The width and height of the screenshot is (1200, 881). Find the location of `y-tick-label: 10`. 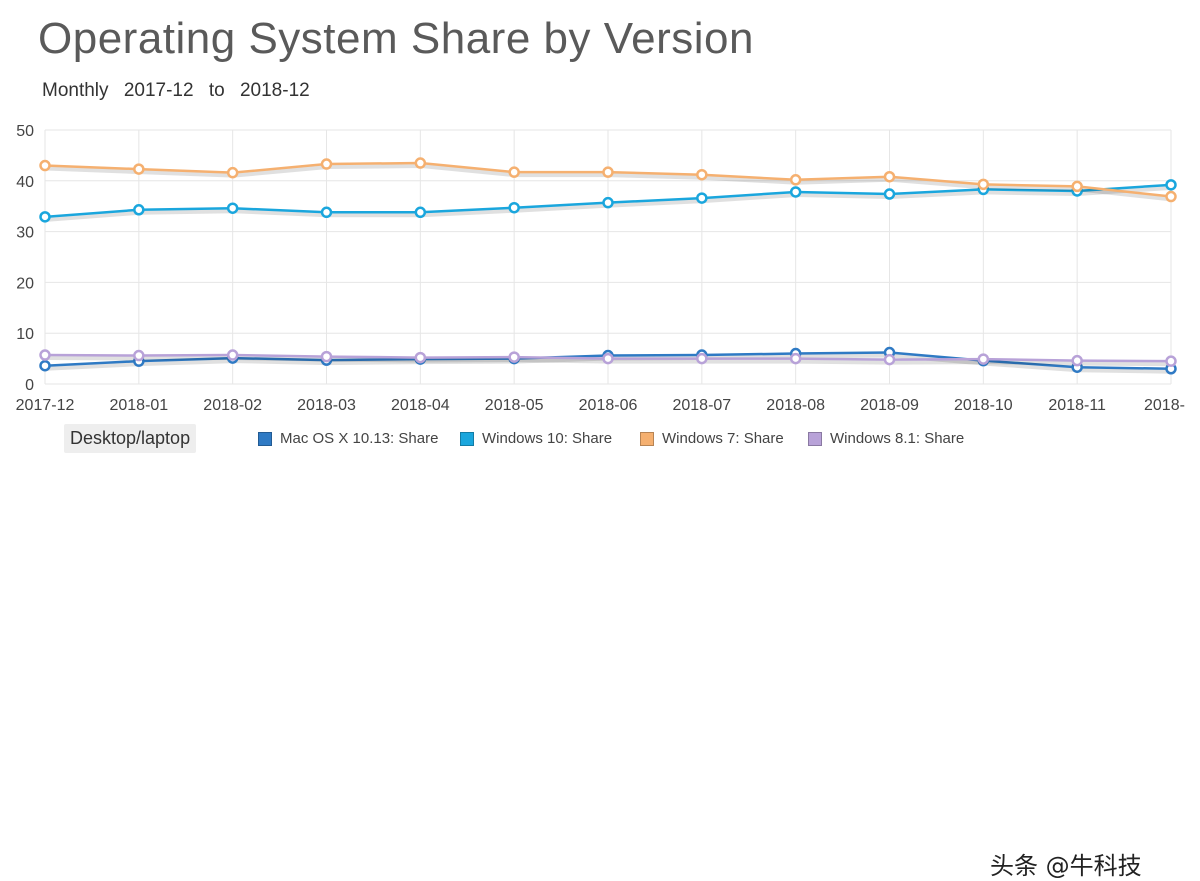

y-tick-label: 10 is located at coordinates (25, 334).